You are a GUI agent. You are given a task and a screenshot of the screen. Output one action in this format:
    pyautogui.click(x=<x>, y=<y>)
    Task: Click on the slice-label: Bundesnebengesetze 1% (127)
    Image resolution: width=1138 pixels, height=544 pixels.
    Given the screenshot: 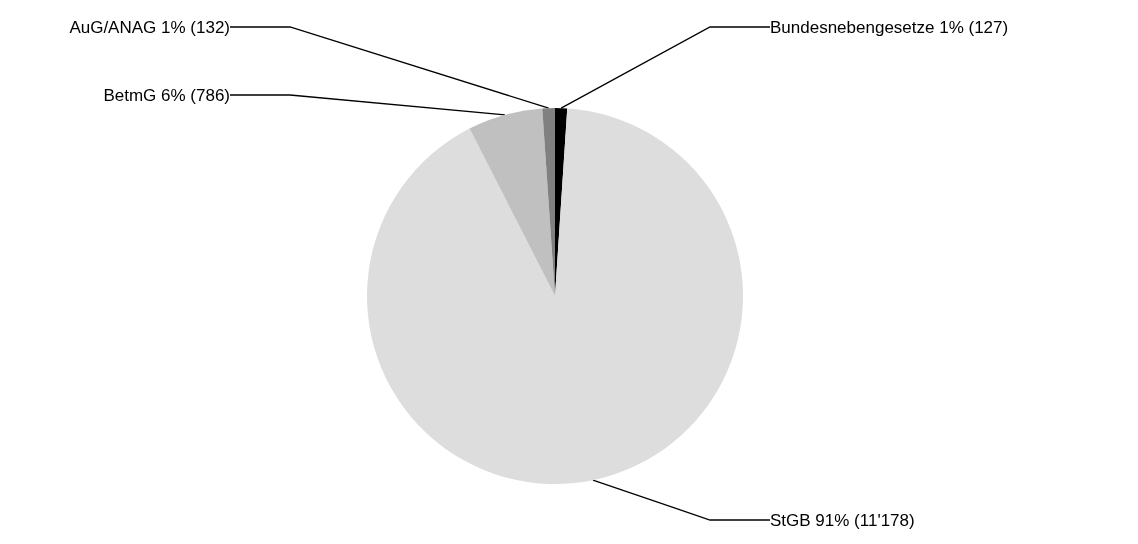 What is the action you would take?
    pyautogui.click(x=889, y=27)
    